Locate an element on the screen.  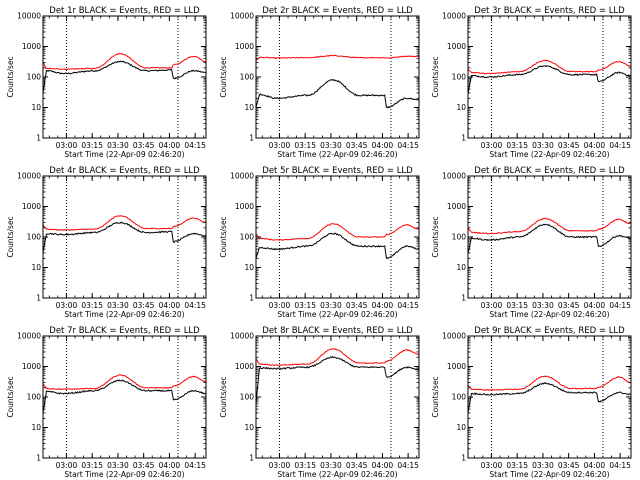
panel-title: Det 6r BLACK = Events, RED = LLD is located at coordinates (549, 171).